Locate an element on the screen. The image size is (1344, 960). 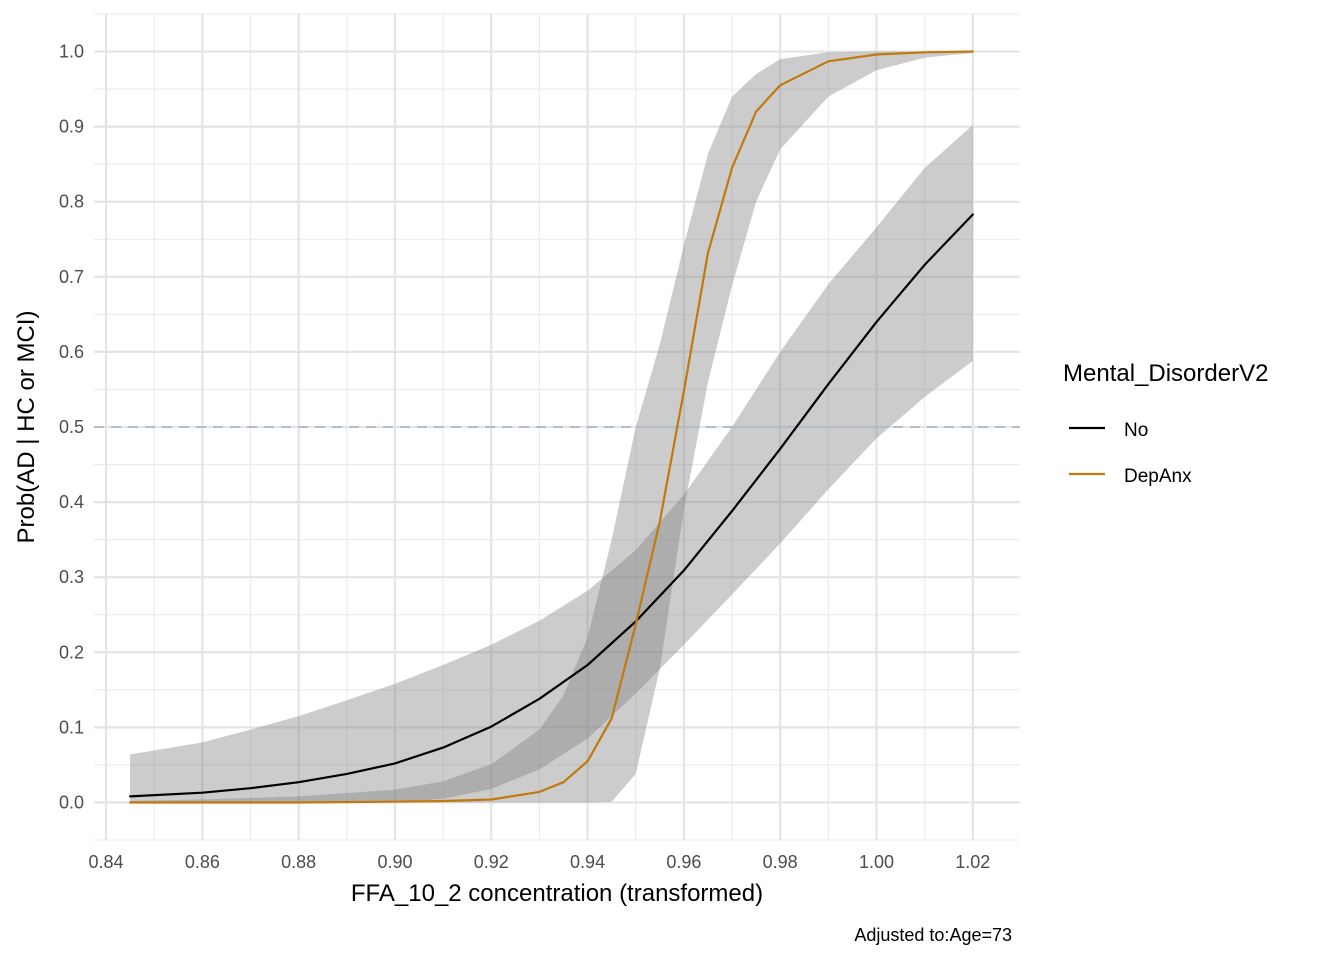
y-tick-label: 0.9 is located at coordinates (71, 127).